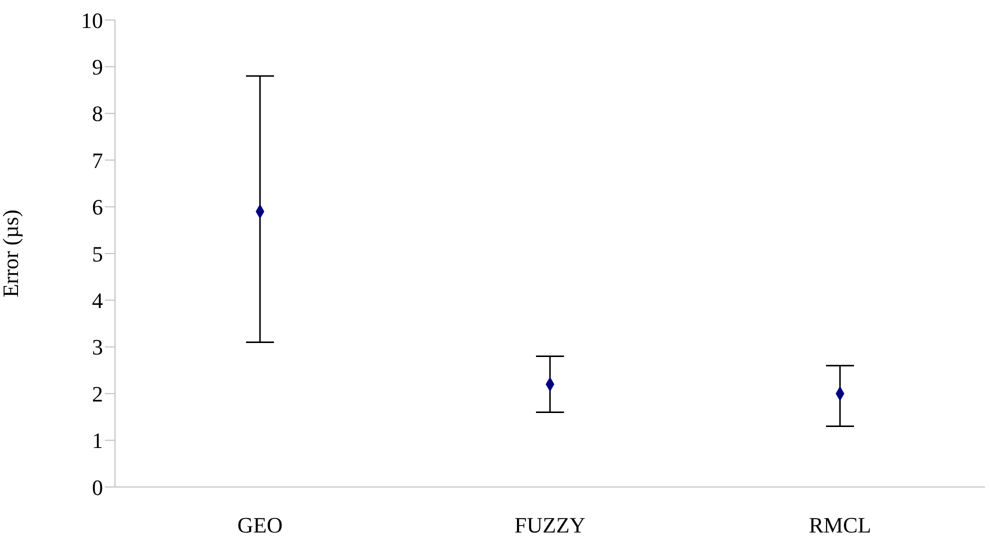 The height and width of the screenshot is (556, 990). What do you see at coordinates (840, 525) in the screenshot?
I see `x-tick-label: RMCL` at bounding box center [840, 525].